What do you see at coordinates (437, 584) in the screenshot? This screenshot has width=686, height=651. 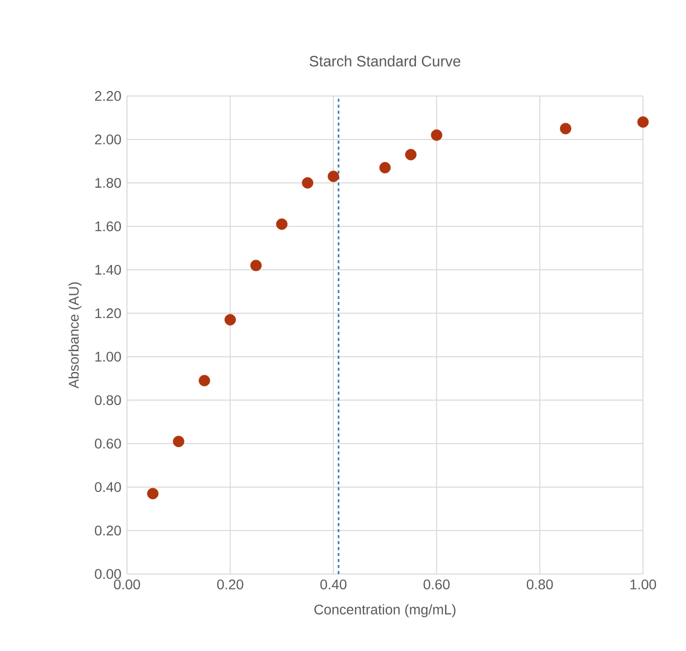 I see `x-tick-label: 0.60` at bounding box center [437, 584].